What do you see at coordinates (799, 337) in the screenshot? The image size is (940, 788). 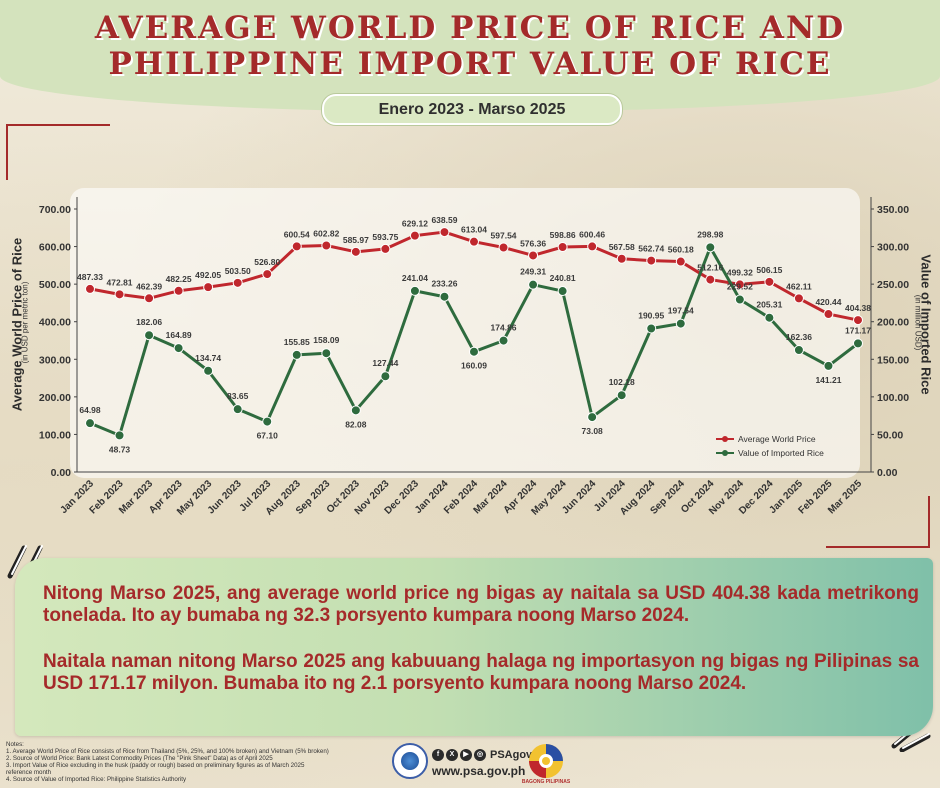 I see `imported-value-data-label: 162.36` at bounding box center [799, 337].